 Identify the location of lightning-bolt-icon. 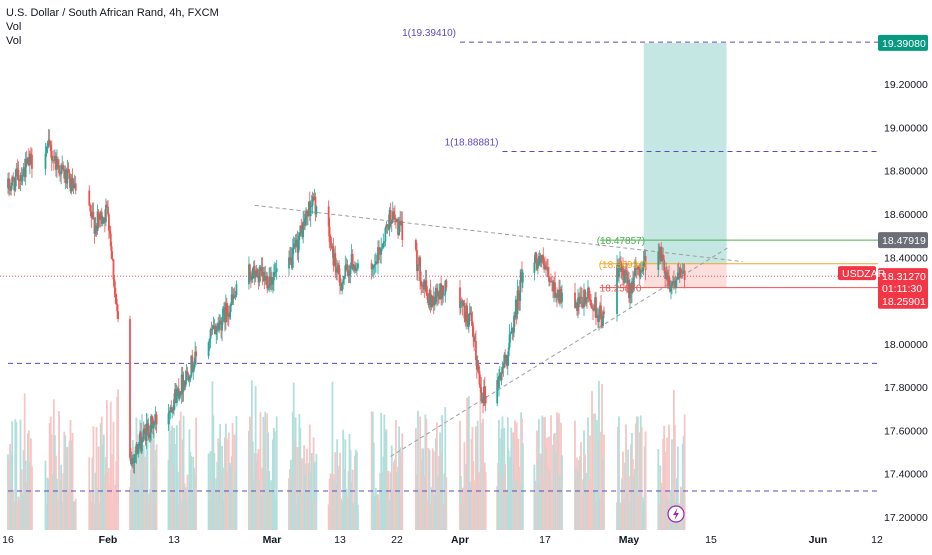
(676, 514).